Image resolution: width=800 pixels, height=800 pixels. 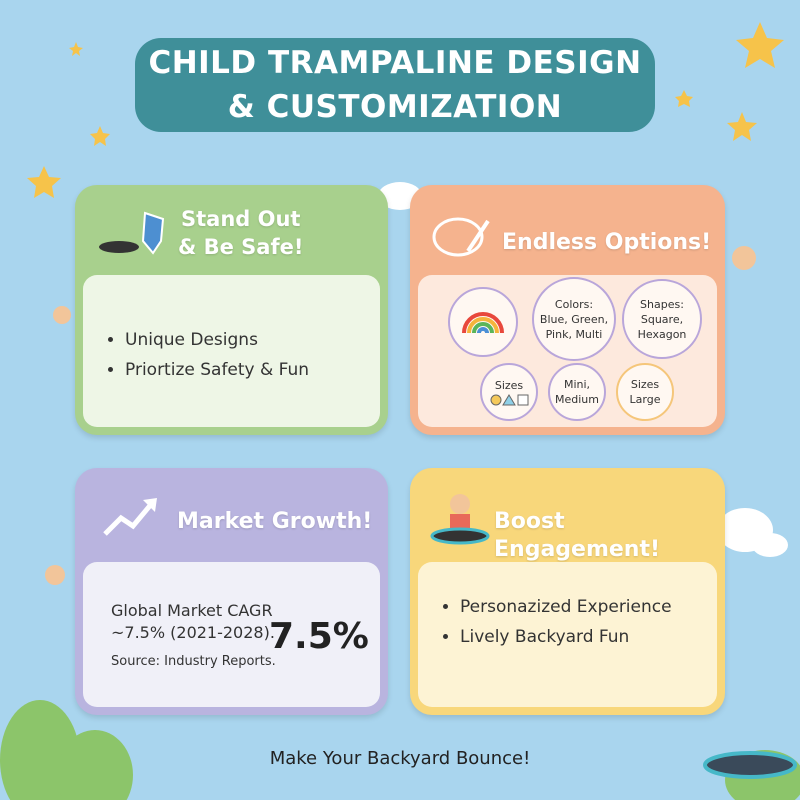 I want to click on option: Mini, Medium, so click(x=577, y=392).